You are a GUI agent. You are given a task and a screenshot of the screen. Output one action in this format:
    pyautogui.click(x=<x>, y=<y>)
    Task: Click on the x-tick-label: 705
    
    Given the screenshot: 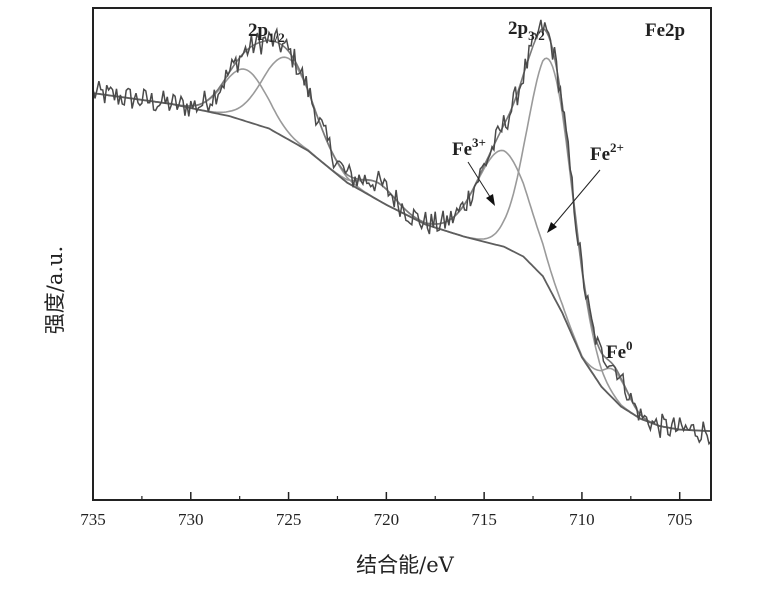 What is the action you would take?
    pyautogui.click(x=680, y=519)
    